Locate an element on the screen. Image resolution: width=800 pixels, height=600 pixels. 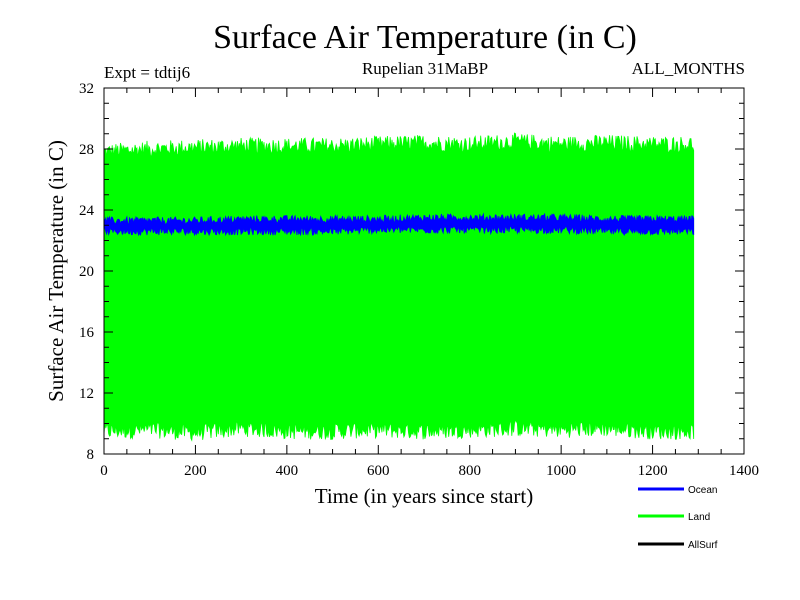
x-tick-label: 400 is located at coordinates (287, 471).